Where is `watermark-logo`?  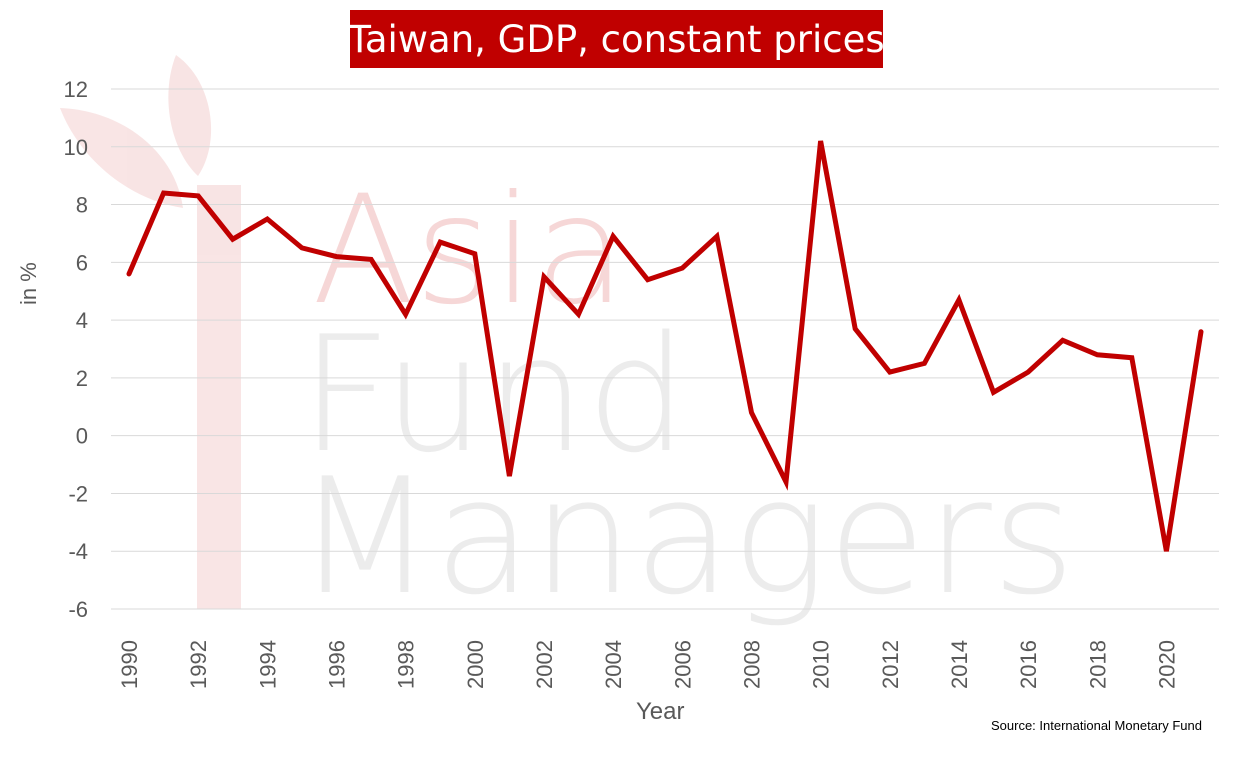
watermark-logo is located at coordinates (150, 332).